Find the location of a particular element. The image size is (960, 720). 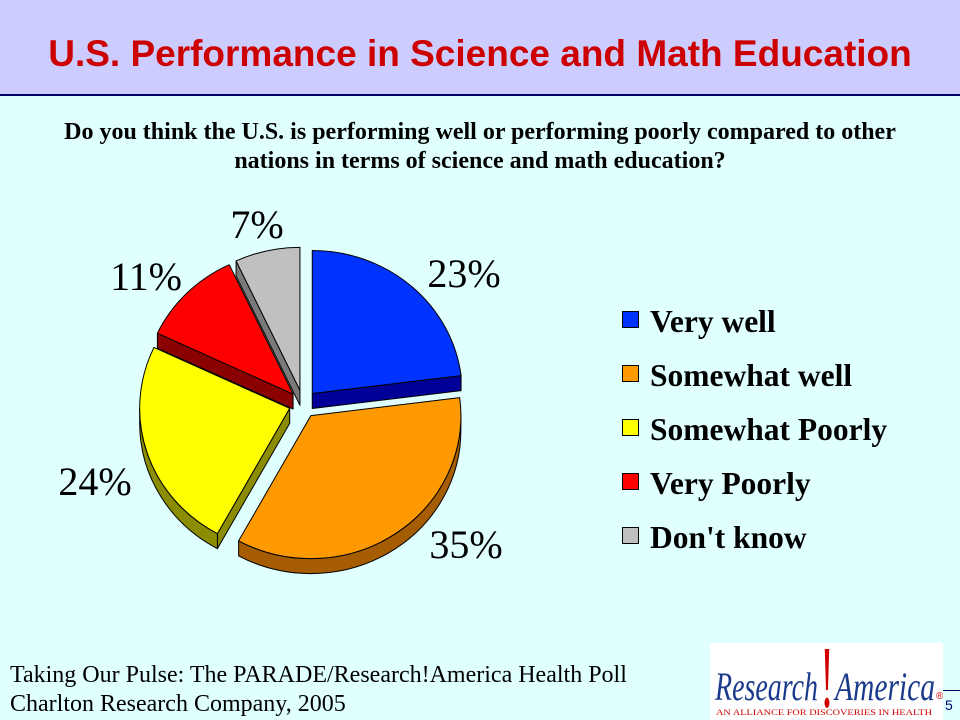

legend-swatch-somewhat-poorly is located at coordinates (630, 427).